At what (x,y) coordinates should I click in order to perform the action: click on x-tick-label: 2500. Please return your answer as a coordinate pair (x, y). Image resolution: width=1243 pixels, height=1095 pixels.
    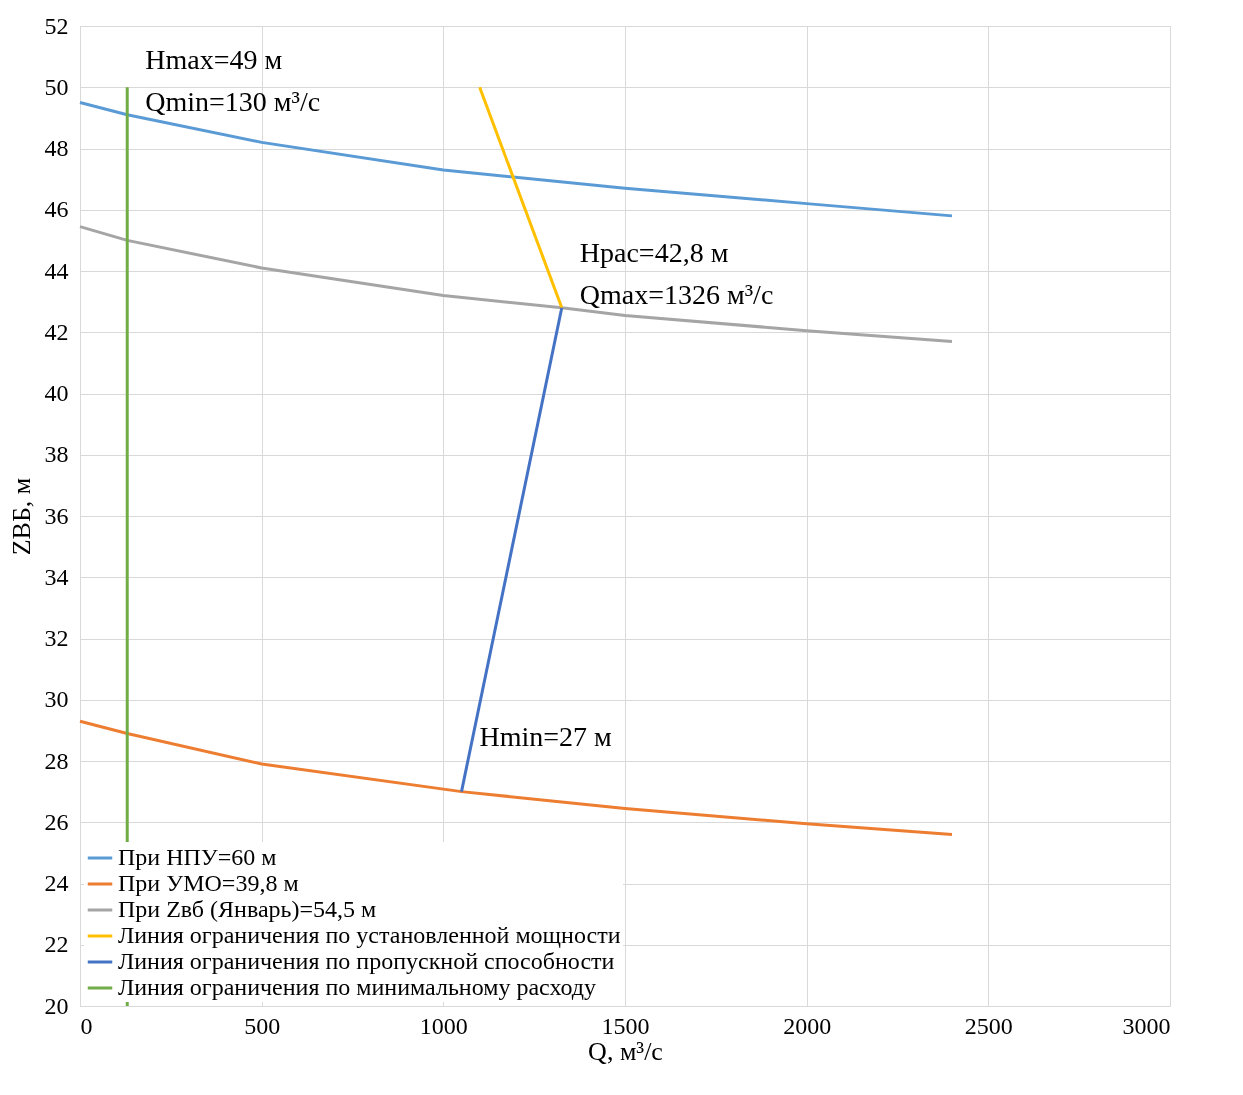
    Looking at the image, I should click on (988, 1025).